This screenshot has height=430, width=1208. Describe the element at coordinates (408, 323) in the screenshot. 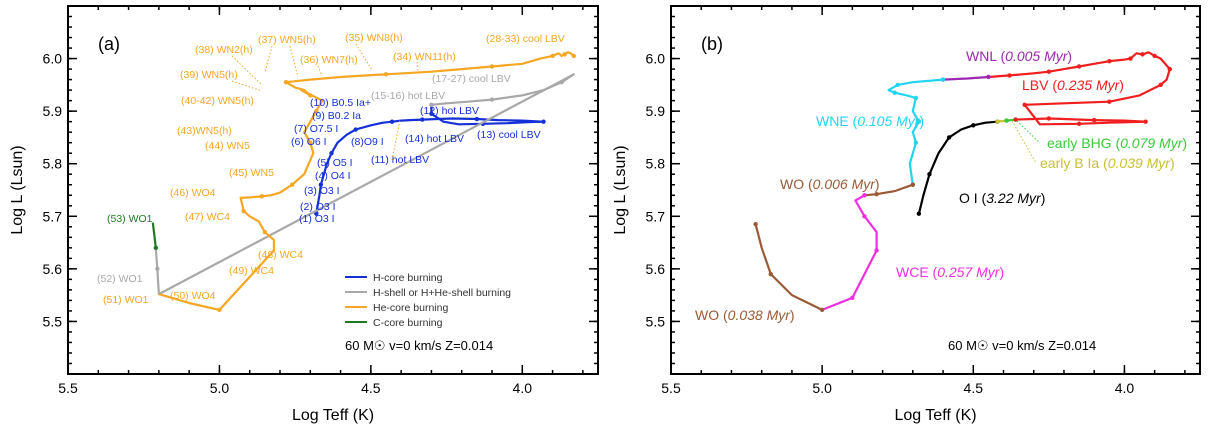

I see `legend-entry: C-core burning` at that location.